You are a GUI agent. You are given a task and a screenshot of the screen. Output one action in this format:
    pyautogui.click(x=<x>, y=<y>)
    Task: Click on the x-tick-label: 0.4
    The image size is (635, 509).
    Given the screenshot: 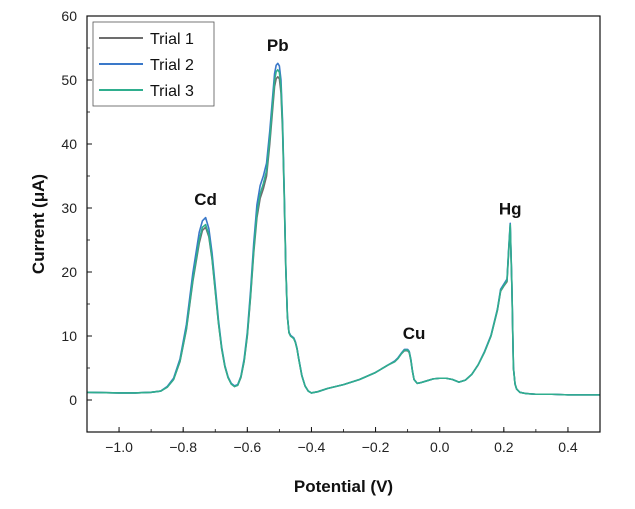 What is the action you would take?
    pyautogui.click(x=568, y=447)
    